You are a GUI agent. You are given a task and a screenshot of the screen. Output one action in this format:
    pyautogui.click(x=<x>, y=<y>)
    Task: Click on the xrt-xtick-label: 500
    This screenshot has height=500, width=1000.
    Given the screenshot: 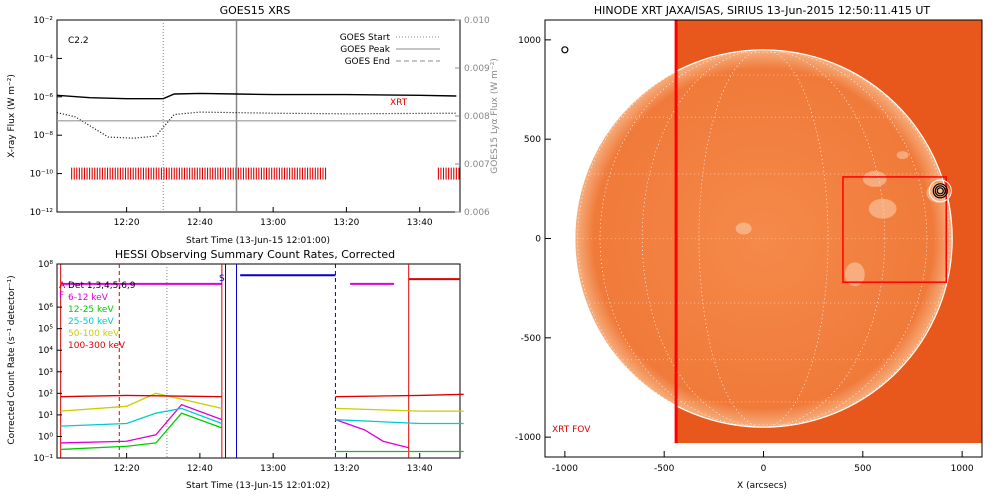 What is the action you would take?
    pyautogui.click(x=862, y=469)
    